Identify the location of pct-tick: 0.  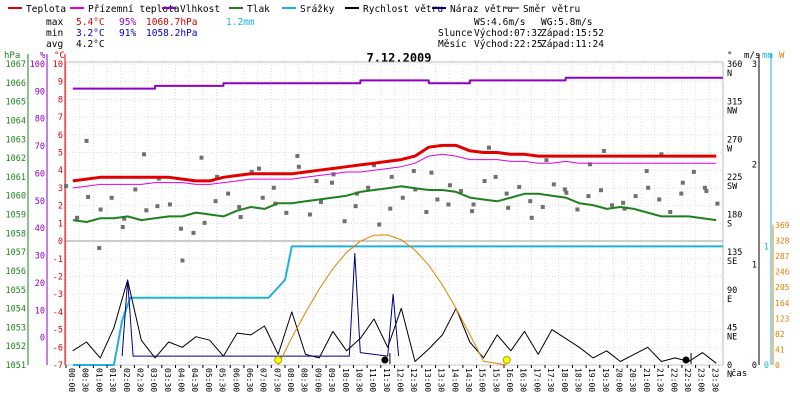
(42, 339).